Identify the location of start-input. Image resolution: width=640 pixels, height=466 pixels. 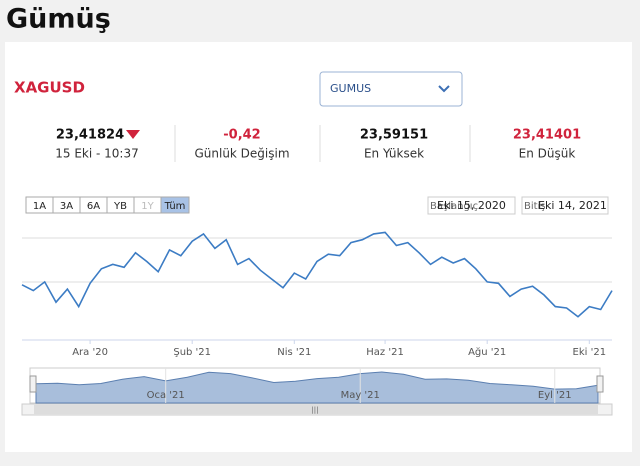
(471, 205).